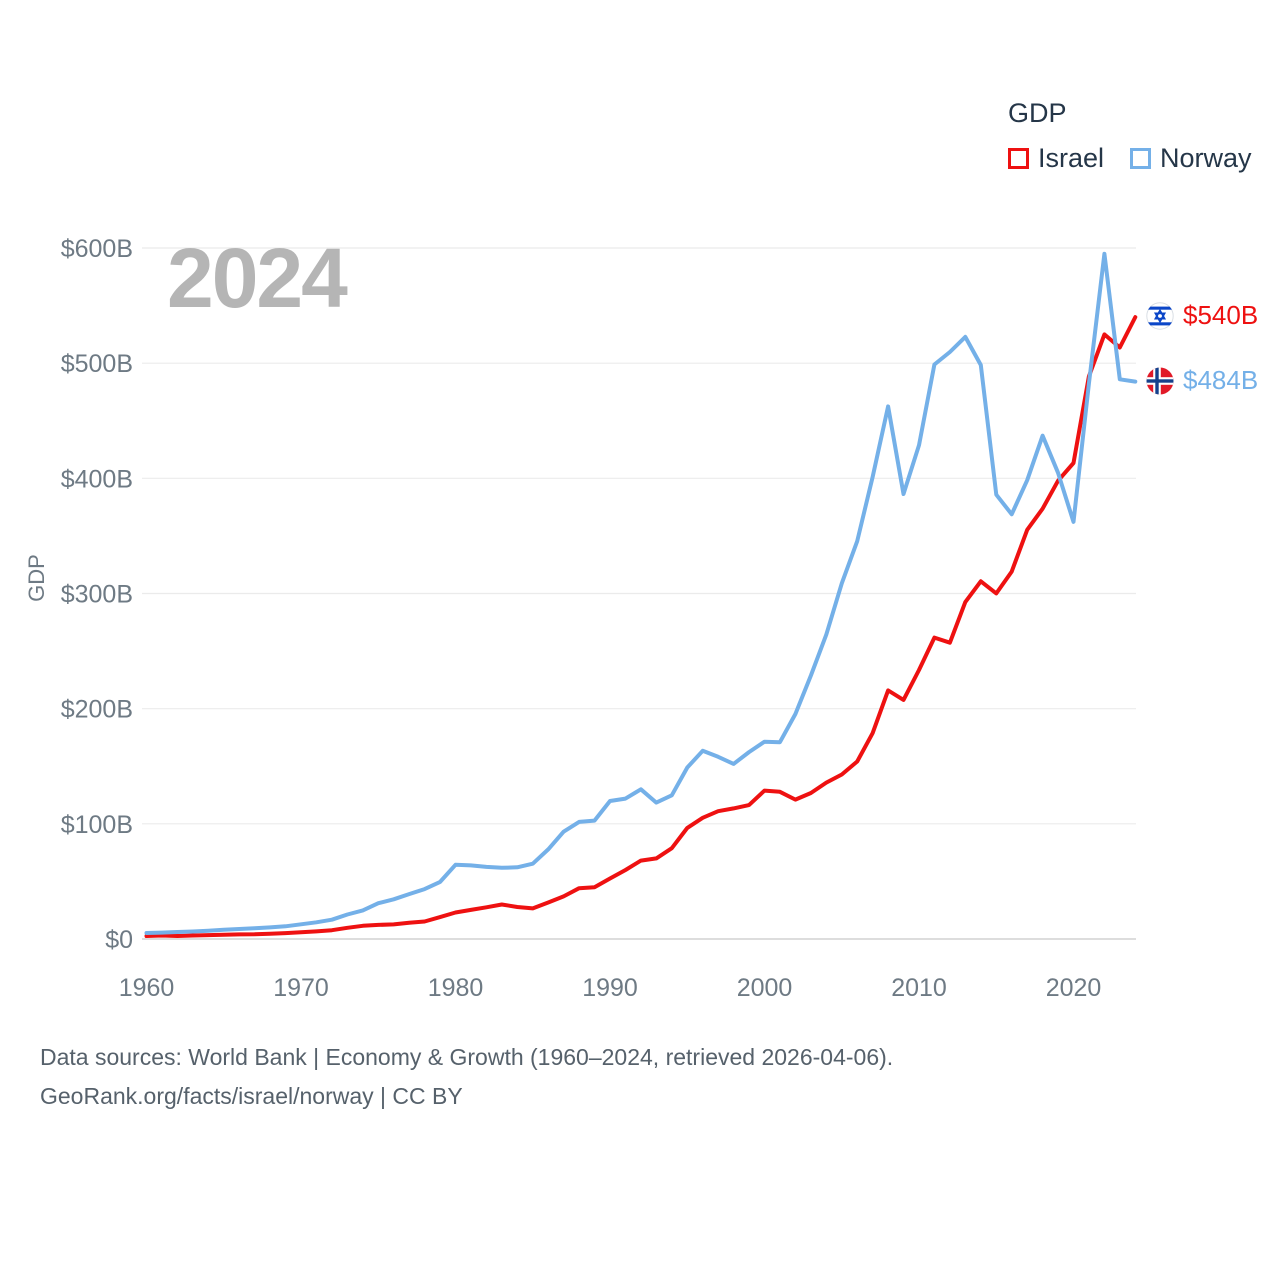 The height and width of the screenshot is (1280, 1280). I want to click on legend-item-label: Israel, so click(1071, 158).